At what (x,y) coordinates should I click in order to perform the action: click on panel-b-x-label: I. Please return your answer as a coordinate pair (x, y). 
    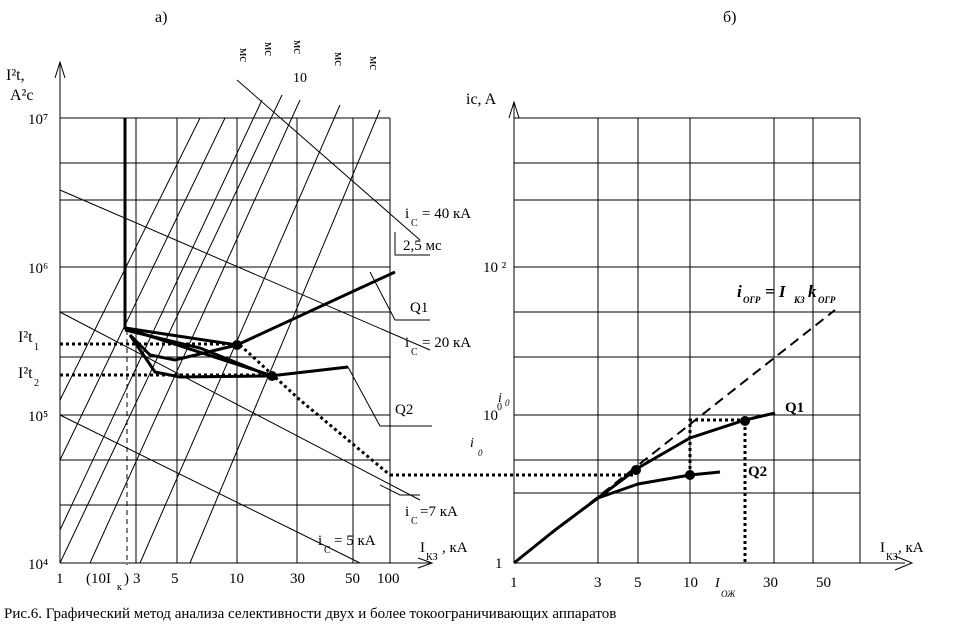
    Looking at the image, I should click on (882, 548).